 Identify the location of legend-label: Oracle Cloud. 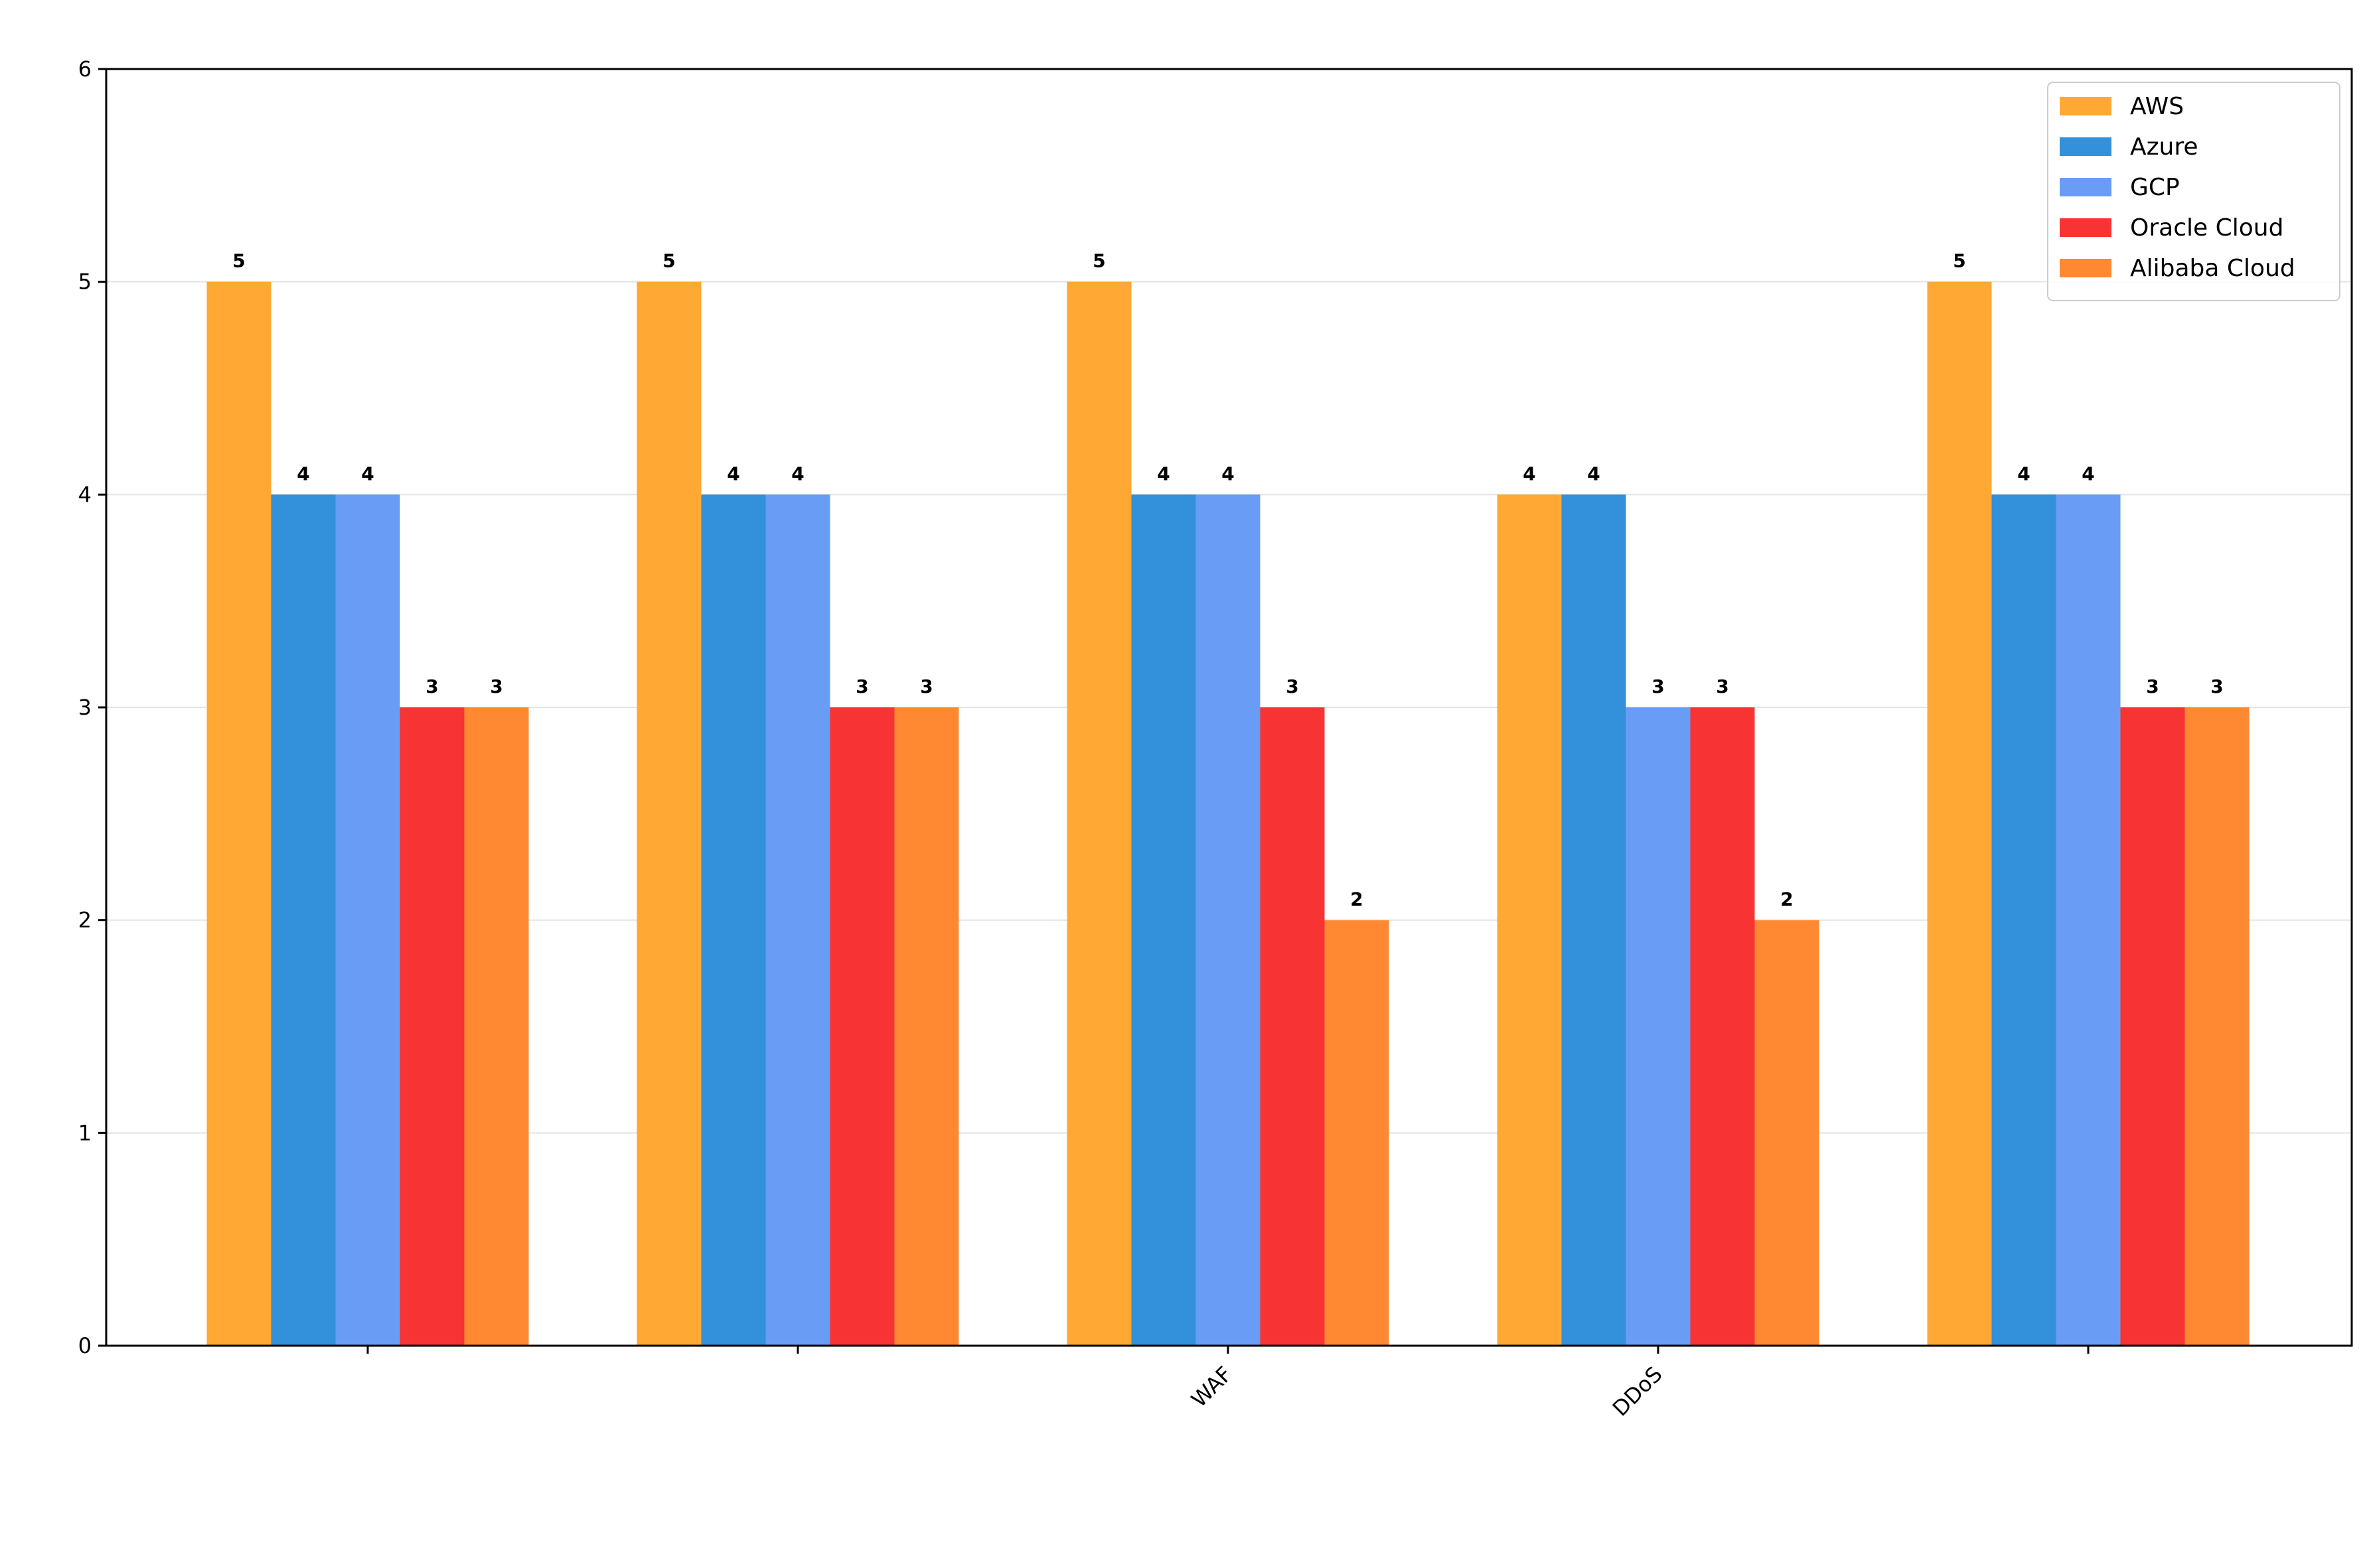
(2207, 228).